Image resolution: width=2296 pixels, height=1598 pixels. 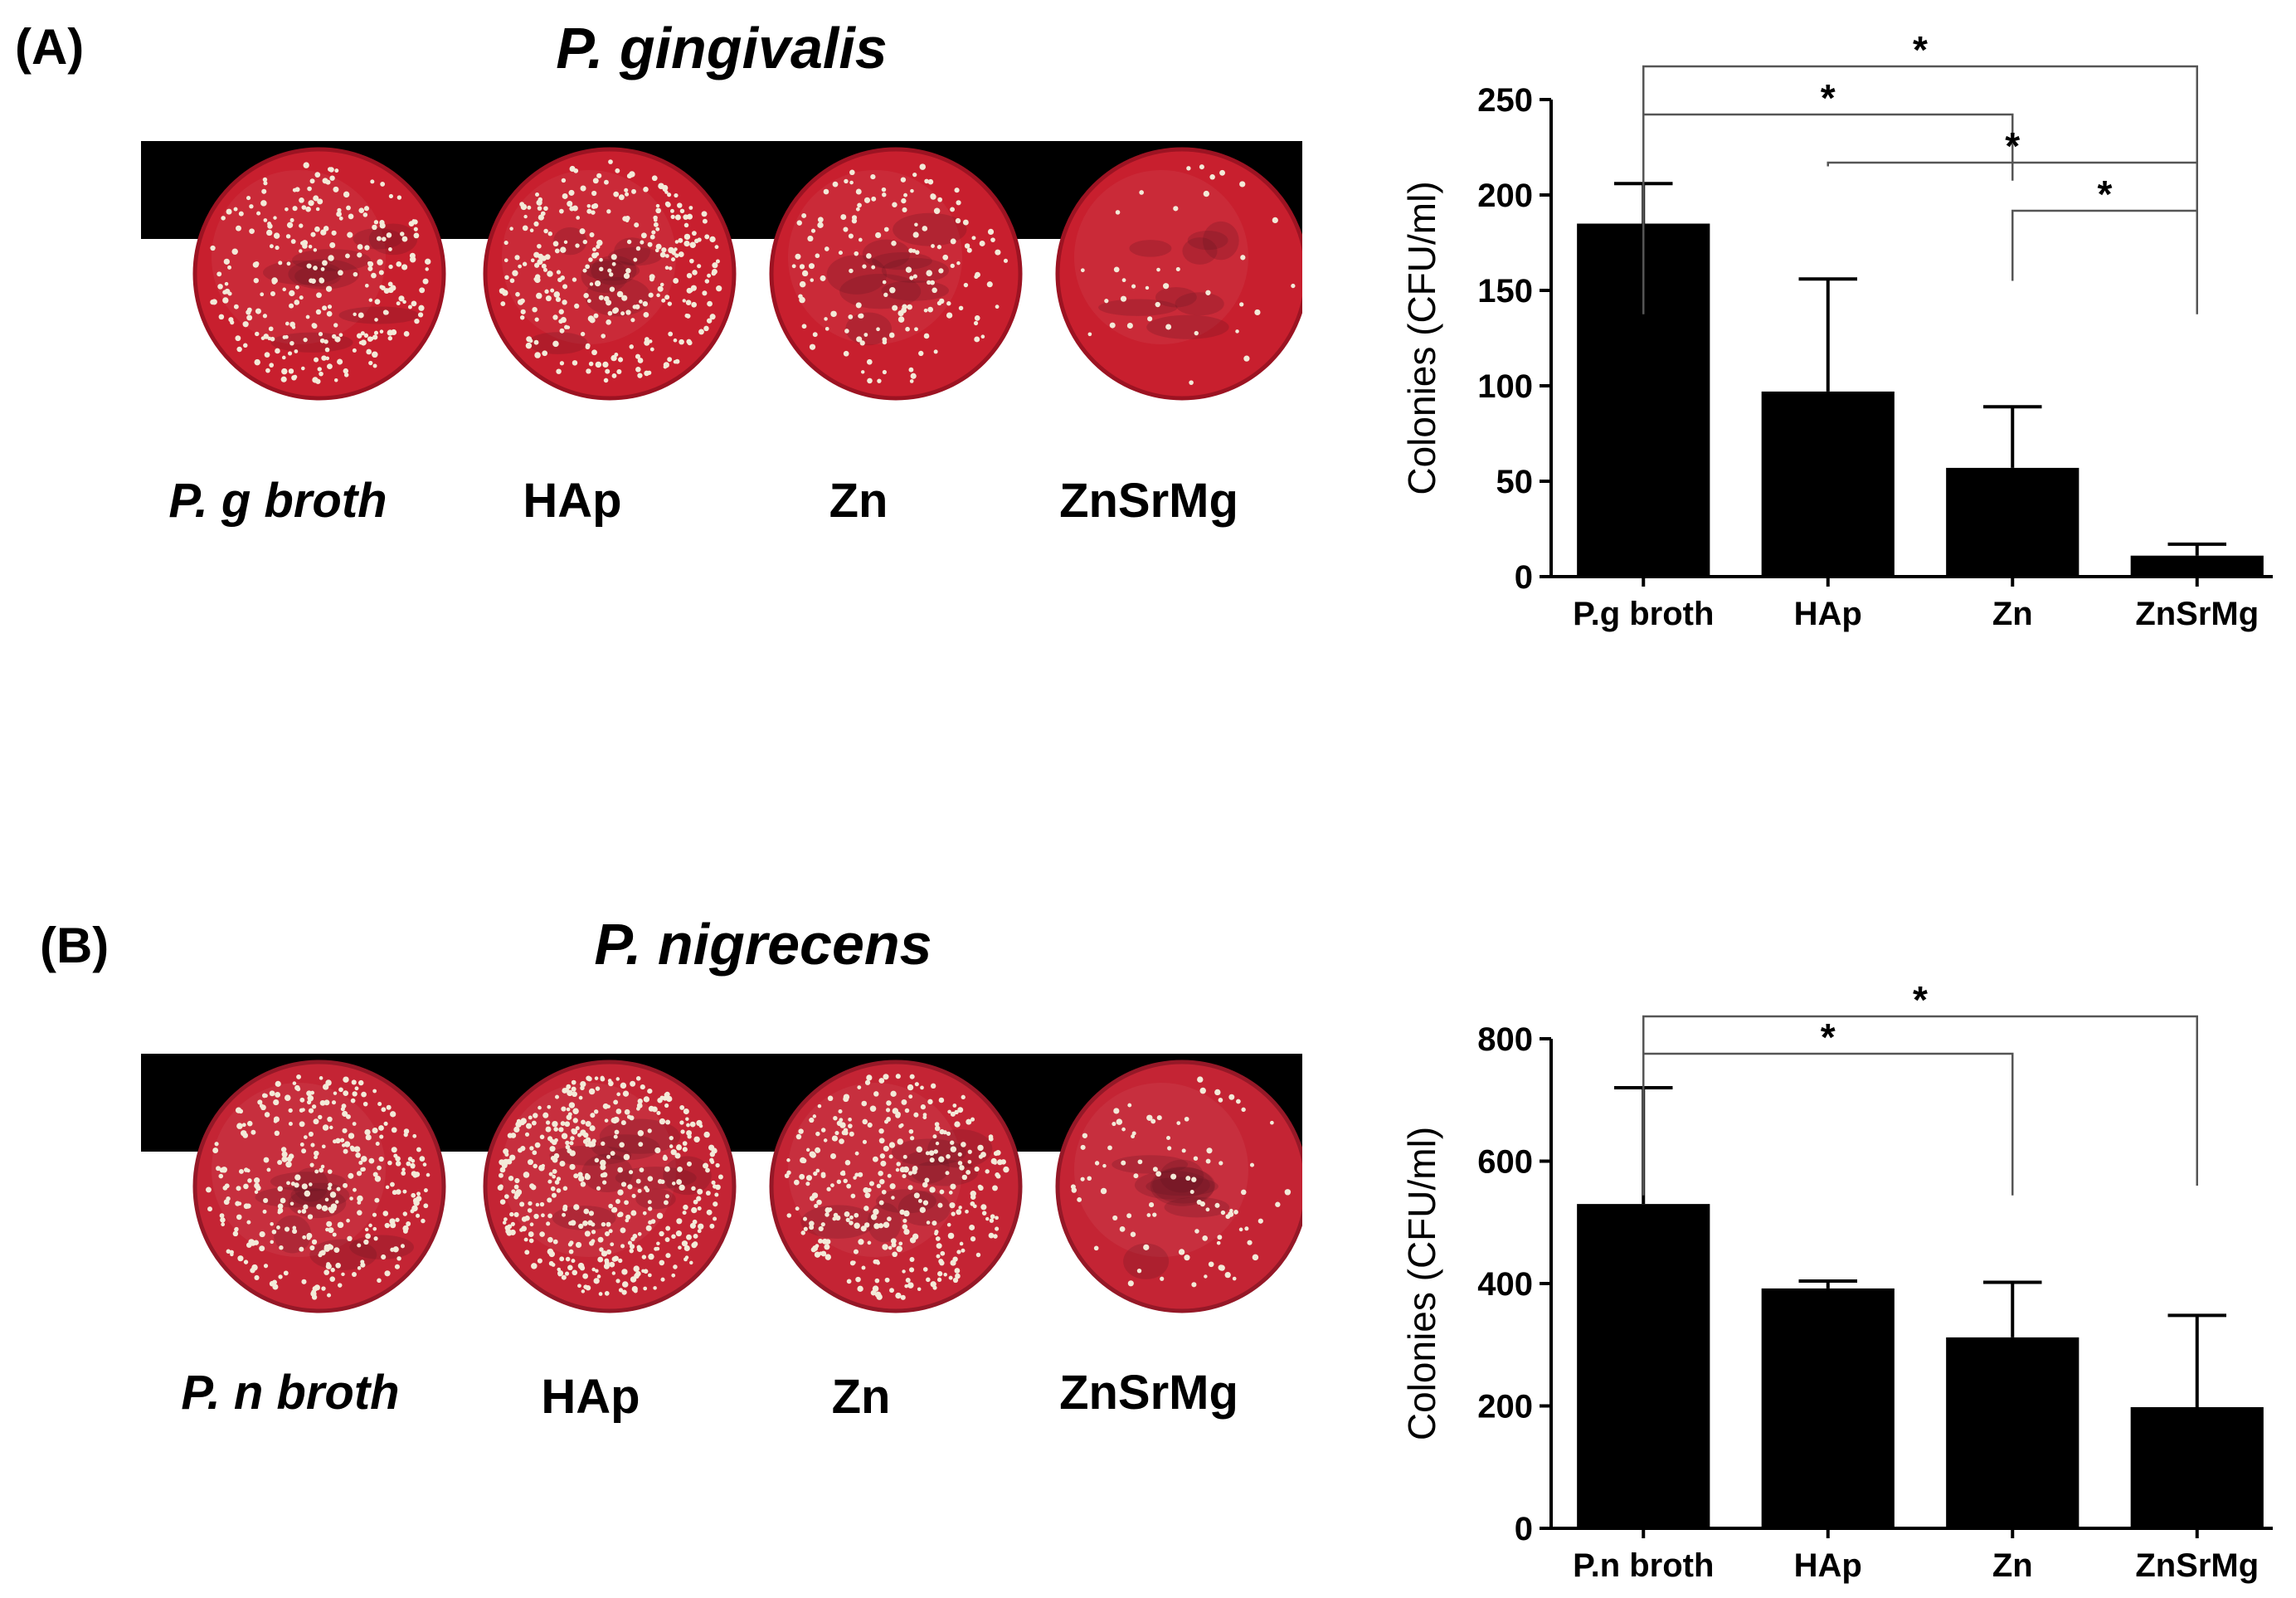 I want to click on panel-b-letter: (B), so click(x=74, y=945).